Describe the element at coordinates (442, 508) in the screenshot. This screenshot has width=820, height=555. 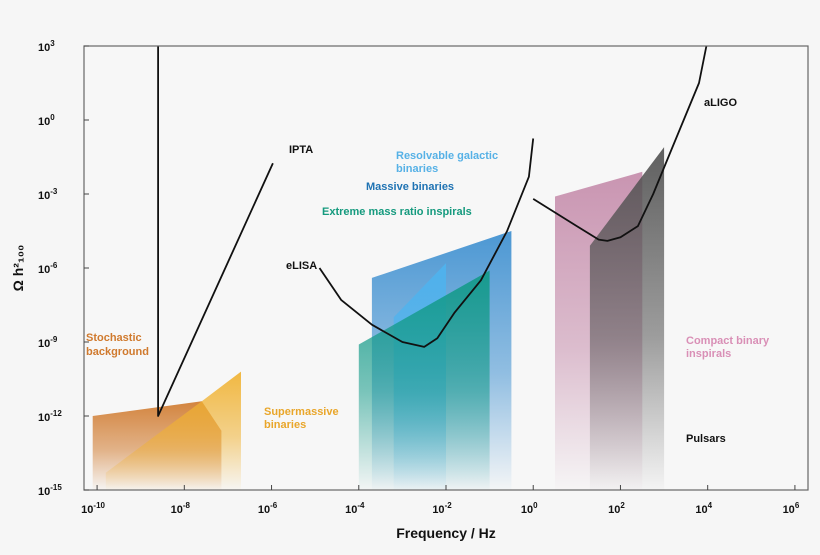
I see `x-tick-label: 10⁻²` at that location.